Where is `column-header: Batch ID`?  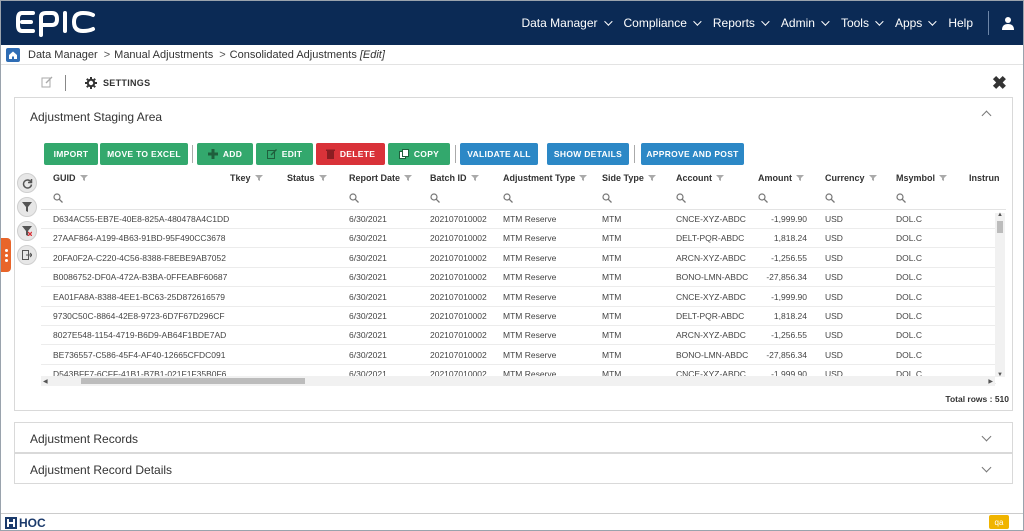
column-header: Batch ID is located at coordinates (454, 178).